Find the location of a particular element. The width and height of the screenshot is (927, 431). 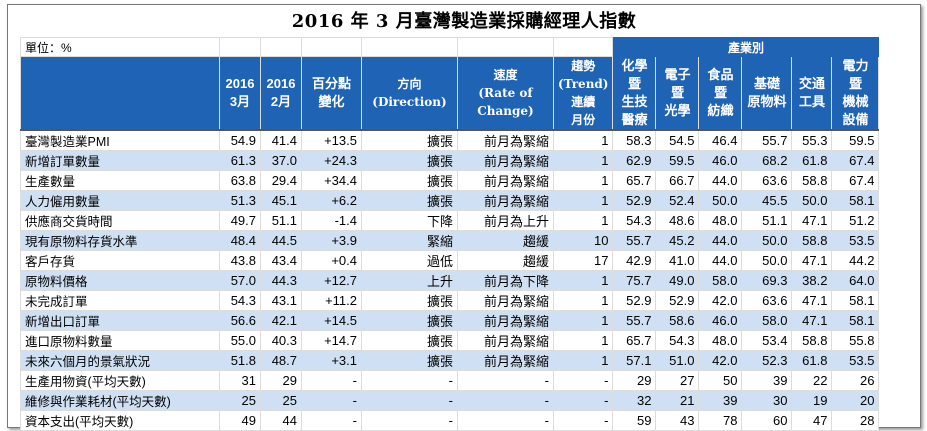

table-row: 維修與作業耗材(平均天數) 25 25- - - -32 21 39 30 19 20 is located at coordinates (450, 400).